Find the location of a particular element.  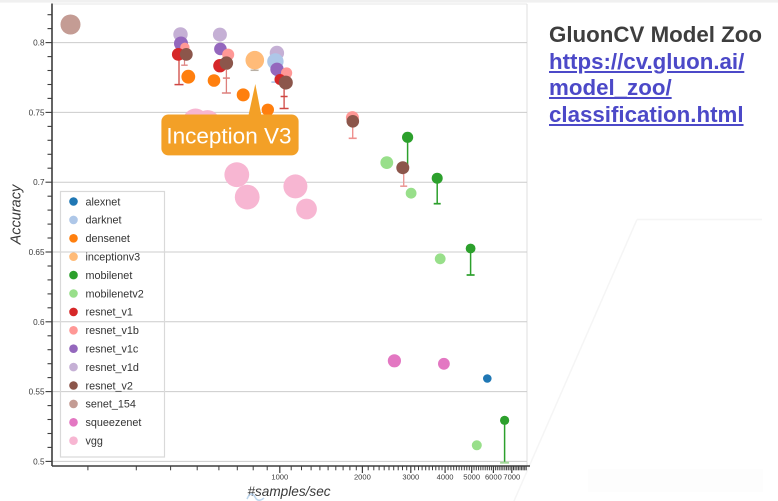

svg-text: vgg is located at coordinates (94, 442).